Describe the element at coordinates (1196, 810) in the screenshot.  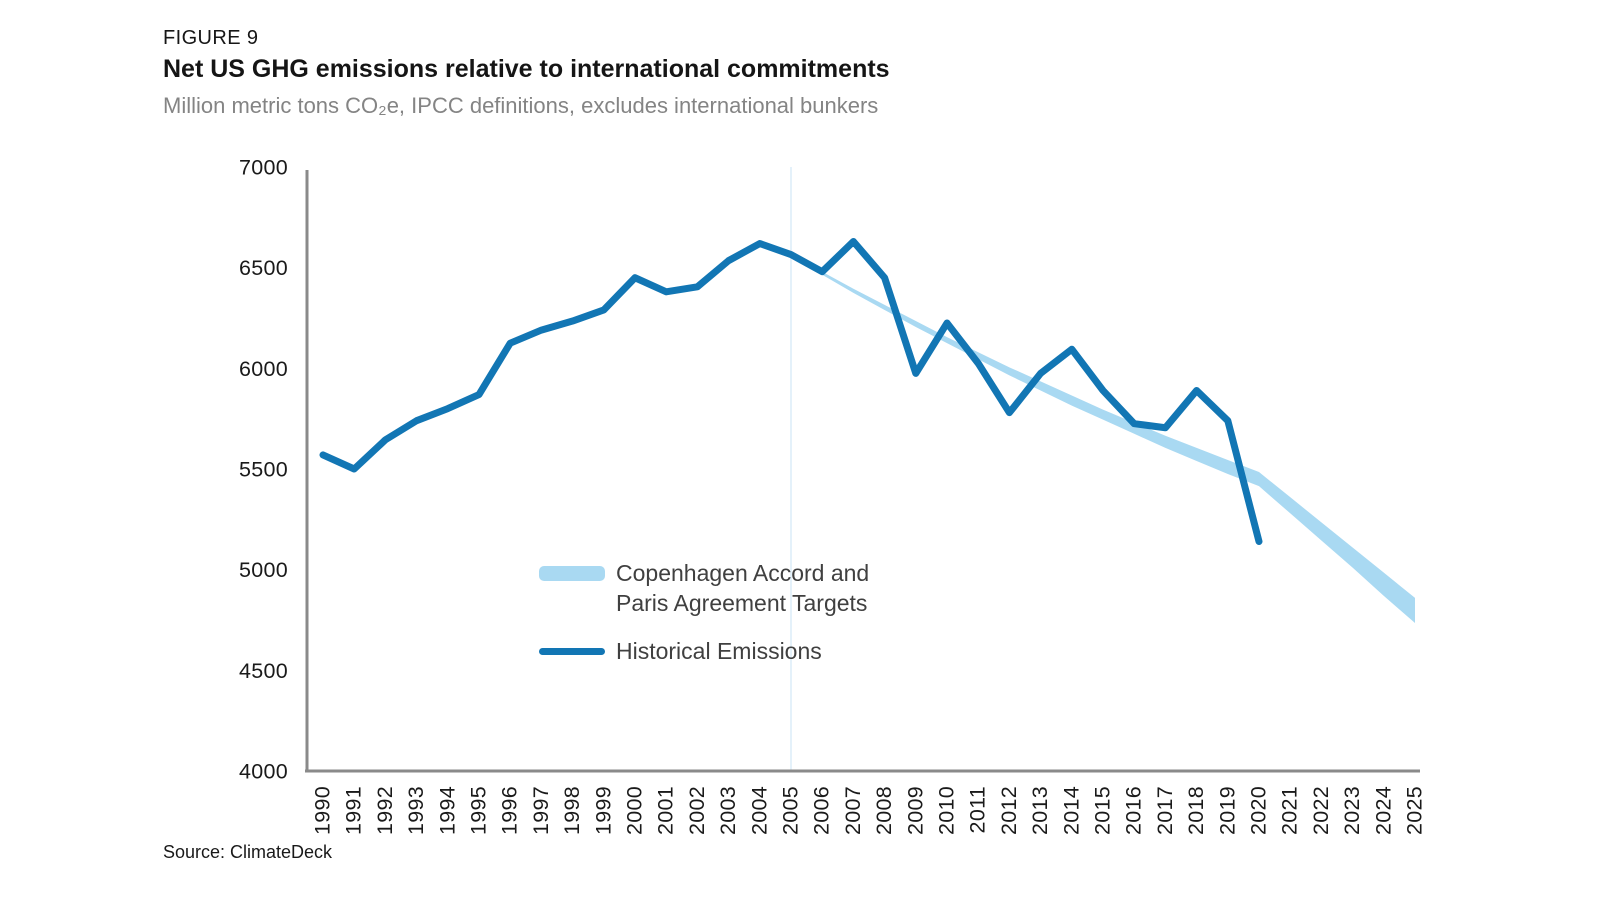
I see `svg-text: 2018` at that location.